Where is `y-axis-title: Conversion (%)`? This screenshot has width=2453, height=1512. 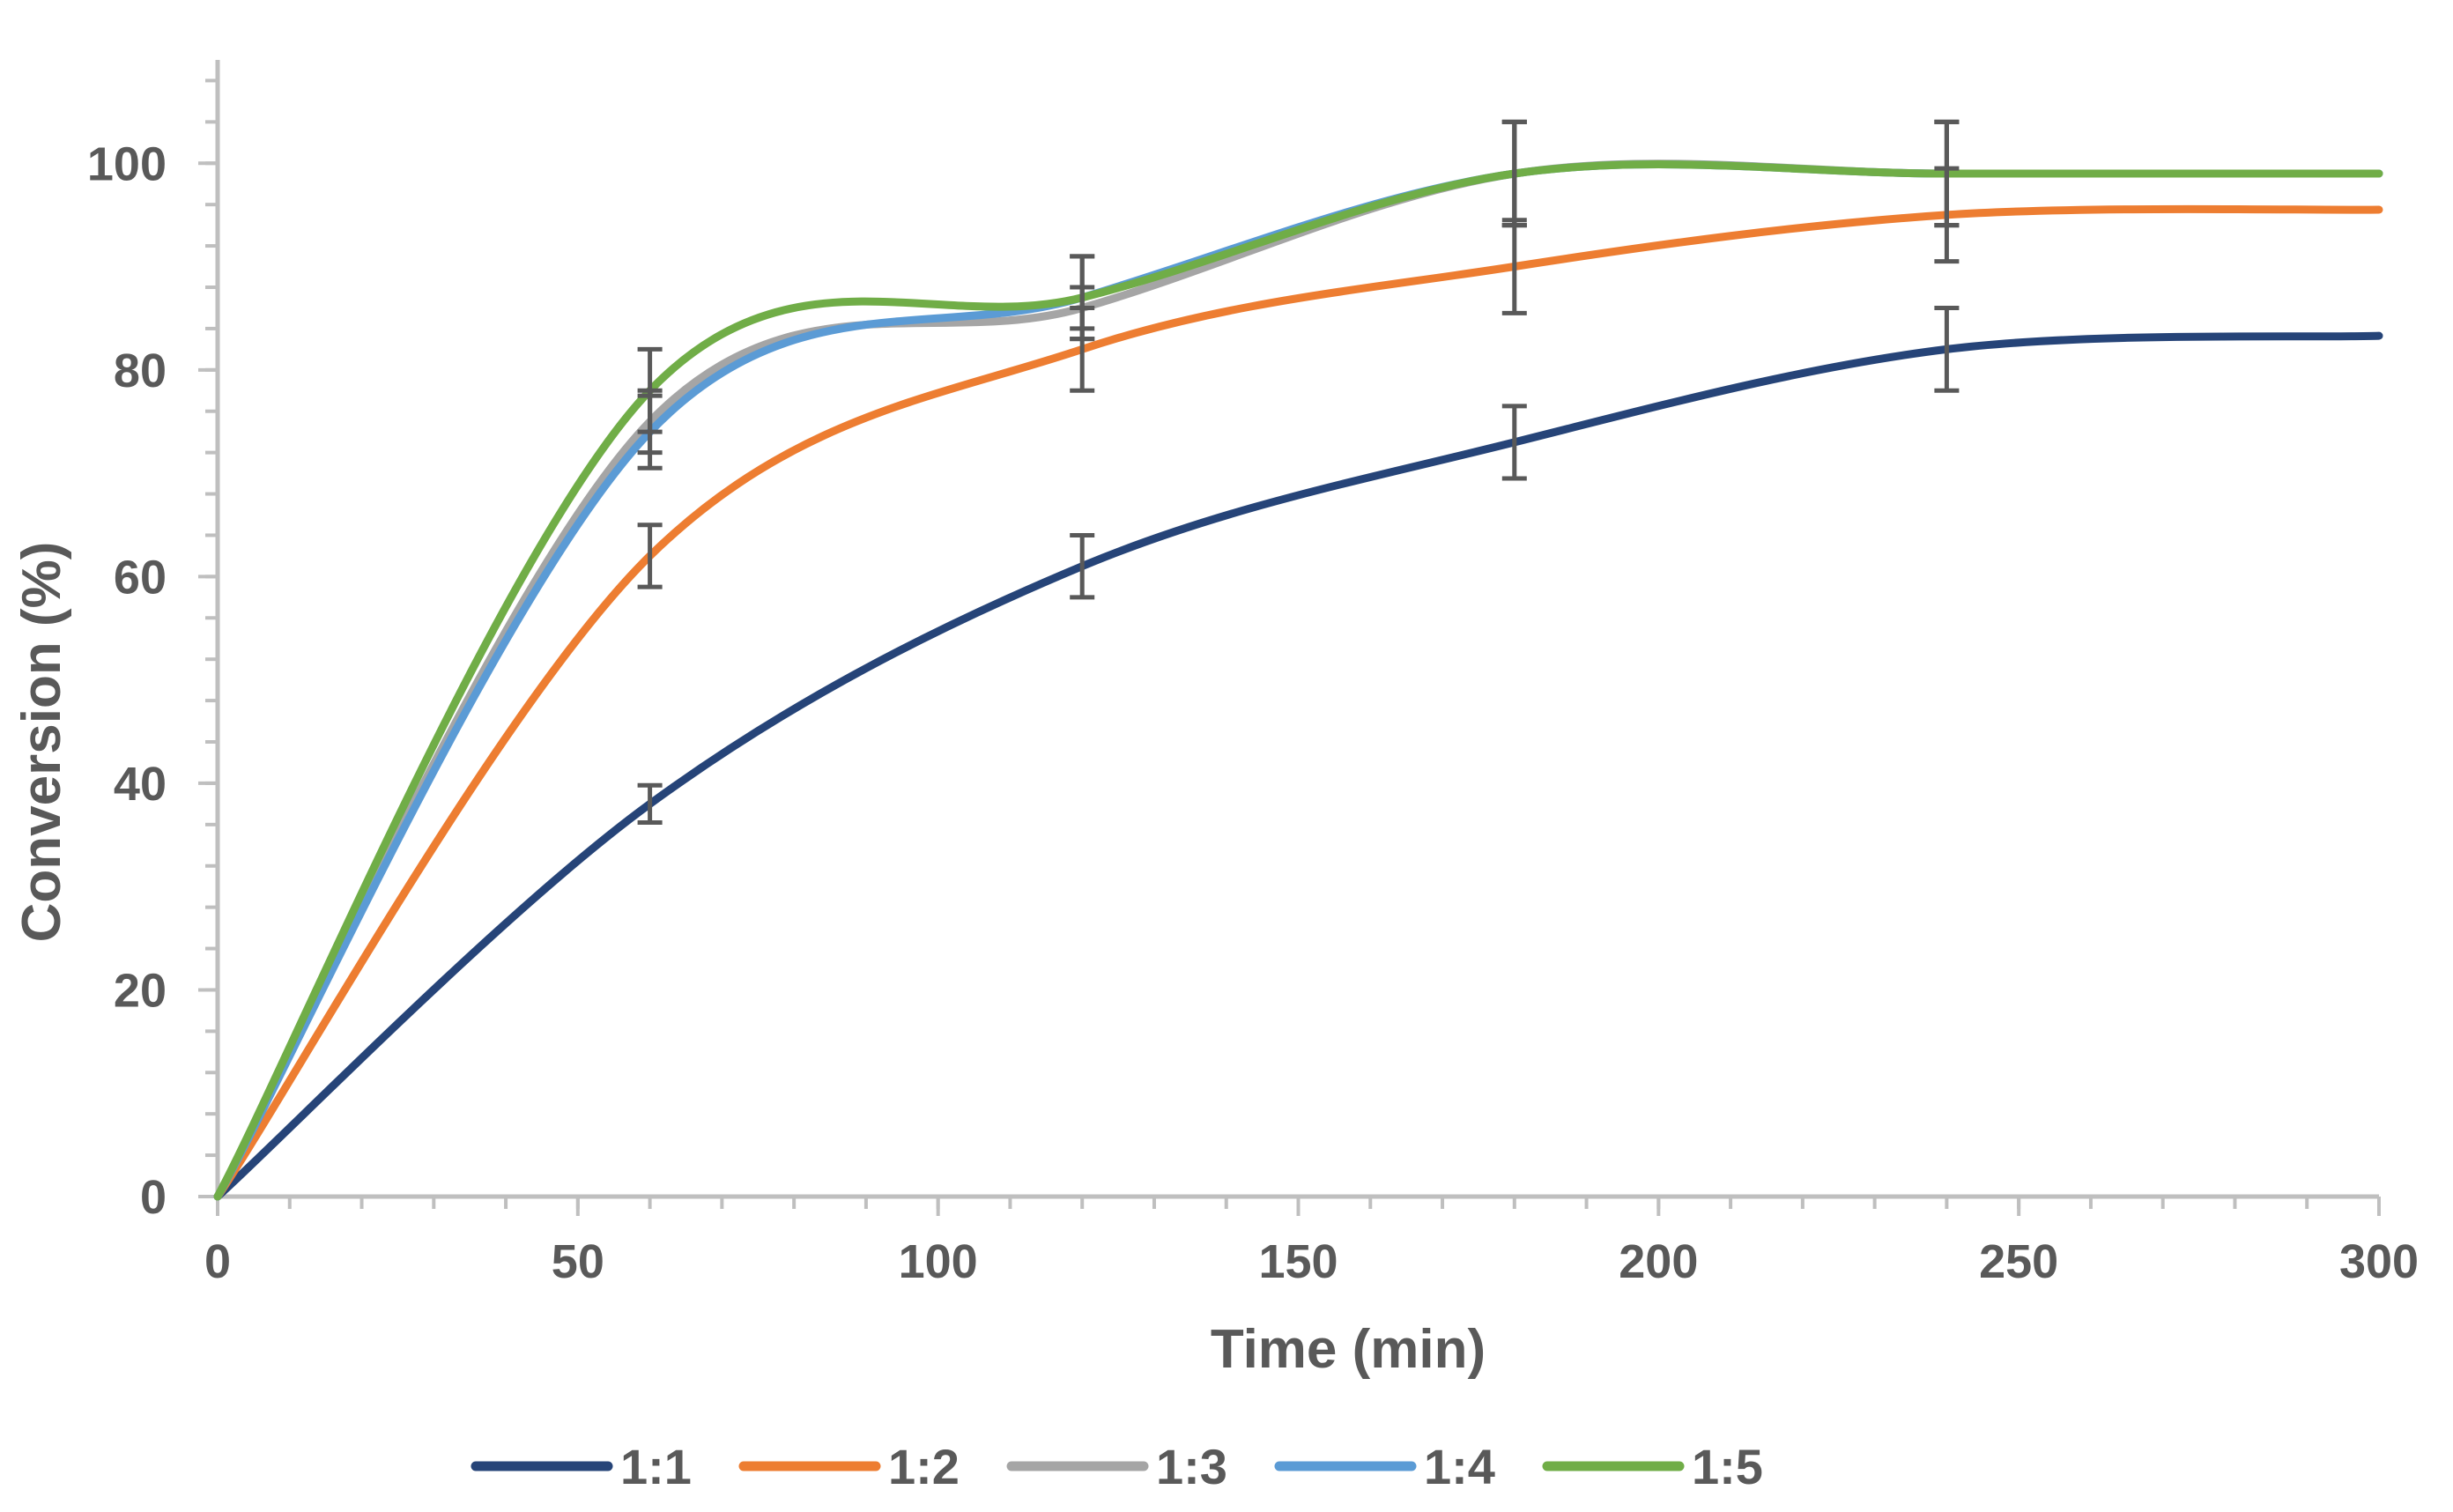 y-axis-title: Conversion (%) is located at coordinates (41, 742).